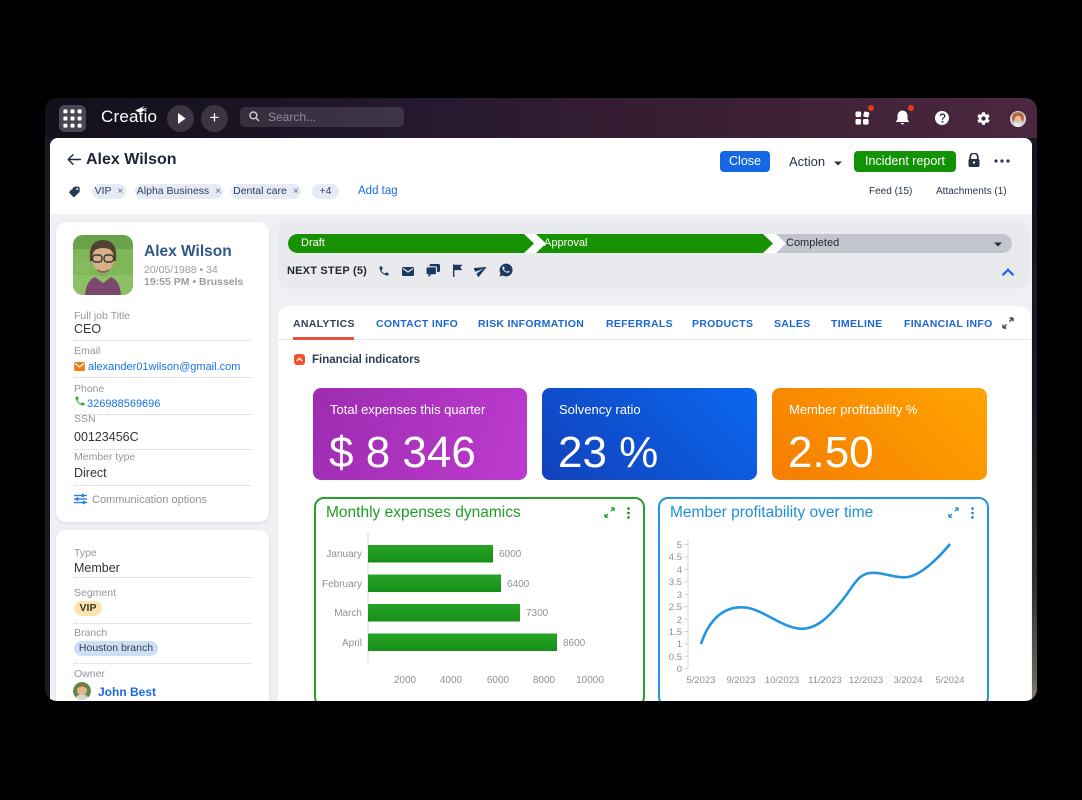 This screenshot has height=800, width=1082. I want to click on svg-text: 2.5, so click(675, 607).